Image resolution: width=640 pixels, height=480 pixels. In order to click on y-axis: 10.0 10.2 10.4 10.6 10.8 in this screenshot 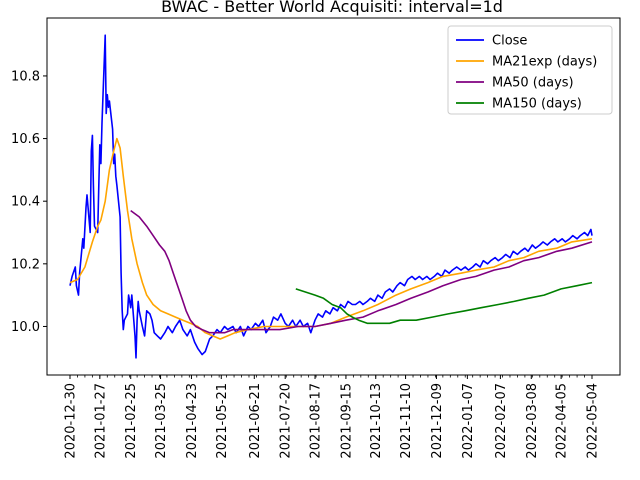, I will do `click(29, 202)`.